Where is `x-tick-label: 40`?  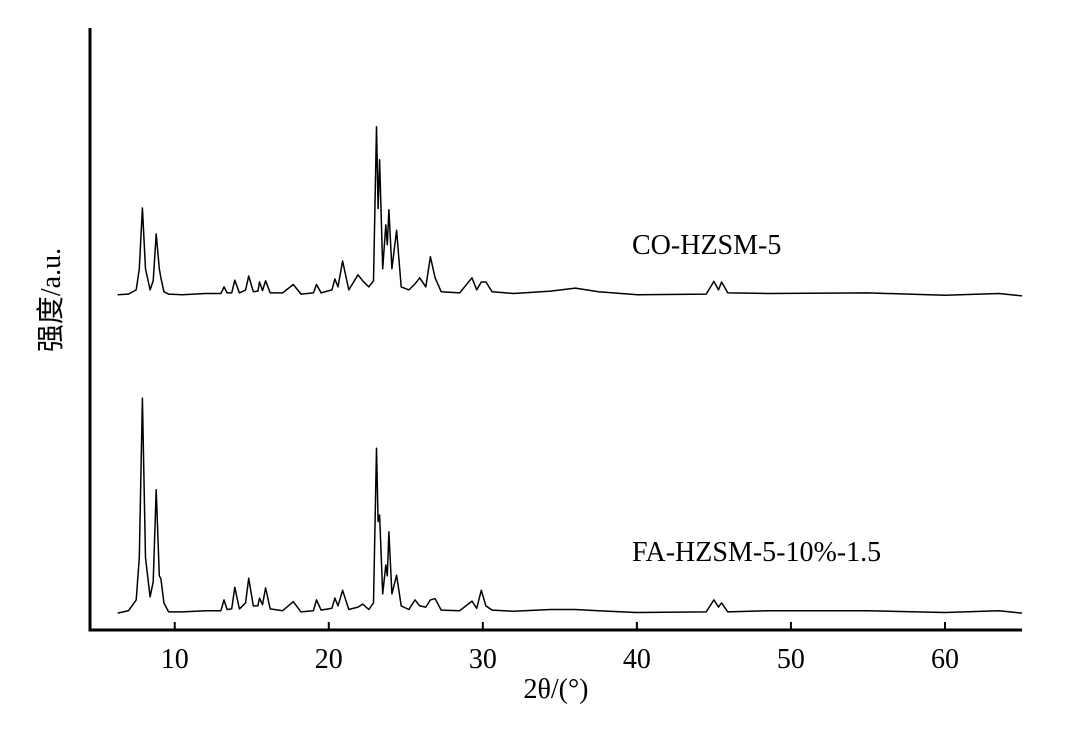
x-tick-label: 40 is located at coordinates (637, 659).